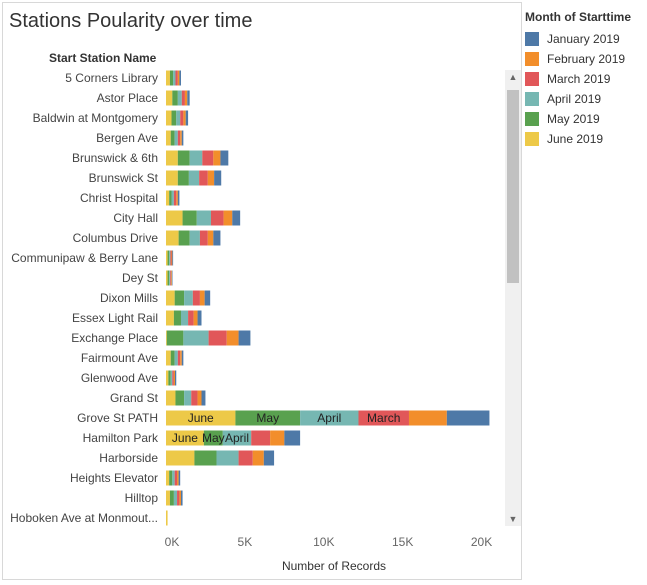 The height and width of the screenshot is (585, 647). I want to click on chevron-up-icon: ▲, so click(513, 77).